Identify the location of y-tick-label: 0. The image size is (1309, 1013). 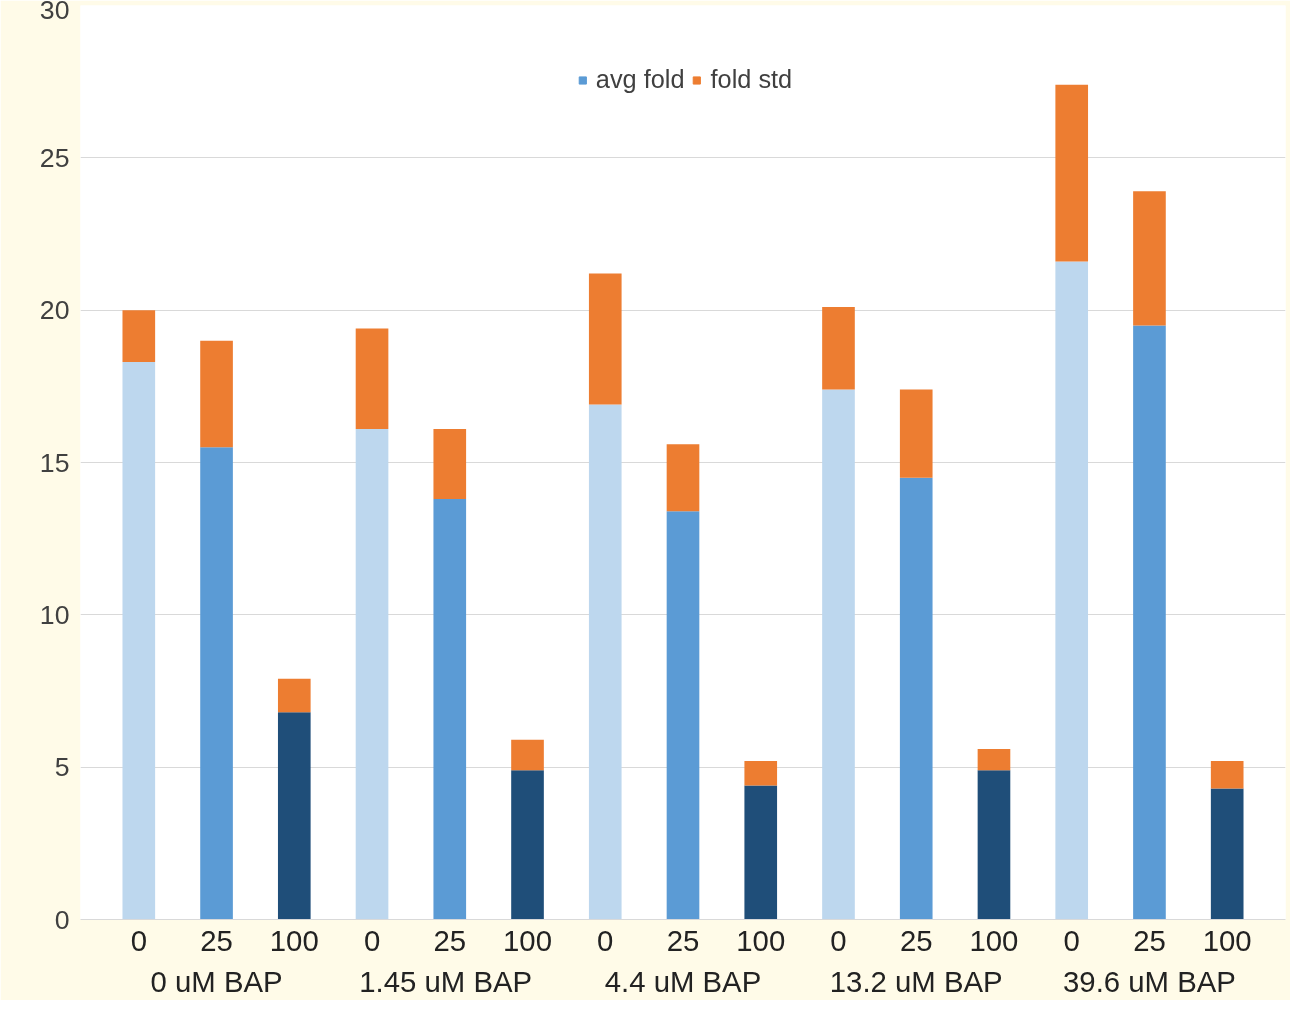
(62, 919).